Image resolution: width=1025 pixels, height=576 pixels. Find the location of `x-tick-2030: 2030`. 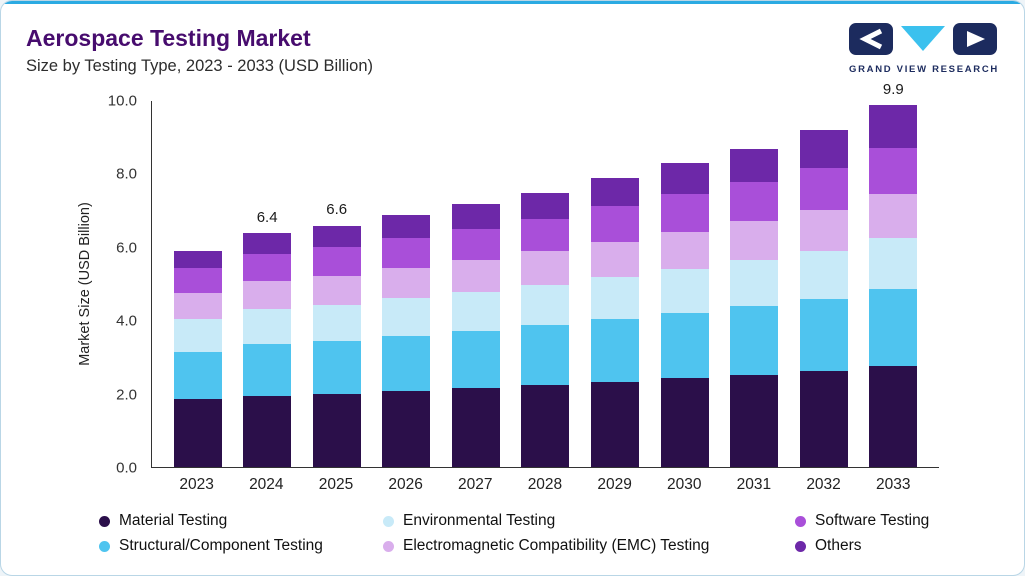

x-tick-2030: 2030 is located at coordinates (684, 484).